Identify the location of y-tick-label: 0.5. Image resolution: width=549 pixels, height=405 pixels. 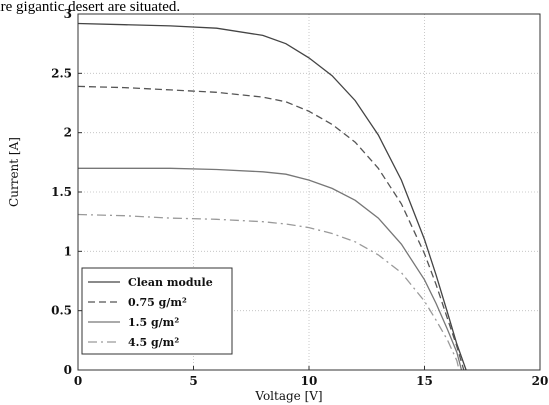
(61, 311).